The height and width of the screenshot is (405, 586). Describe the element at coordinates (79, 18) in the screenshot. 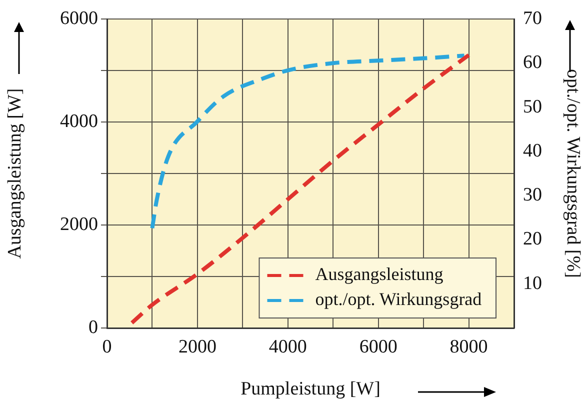

I see `y-tick-label: 6000` at that location.